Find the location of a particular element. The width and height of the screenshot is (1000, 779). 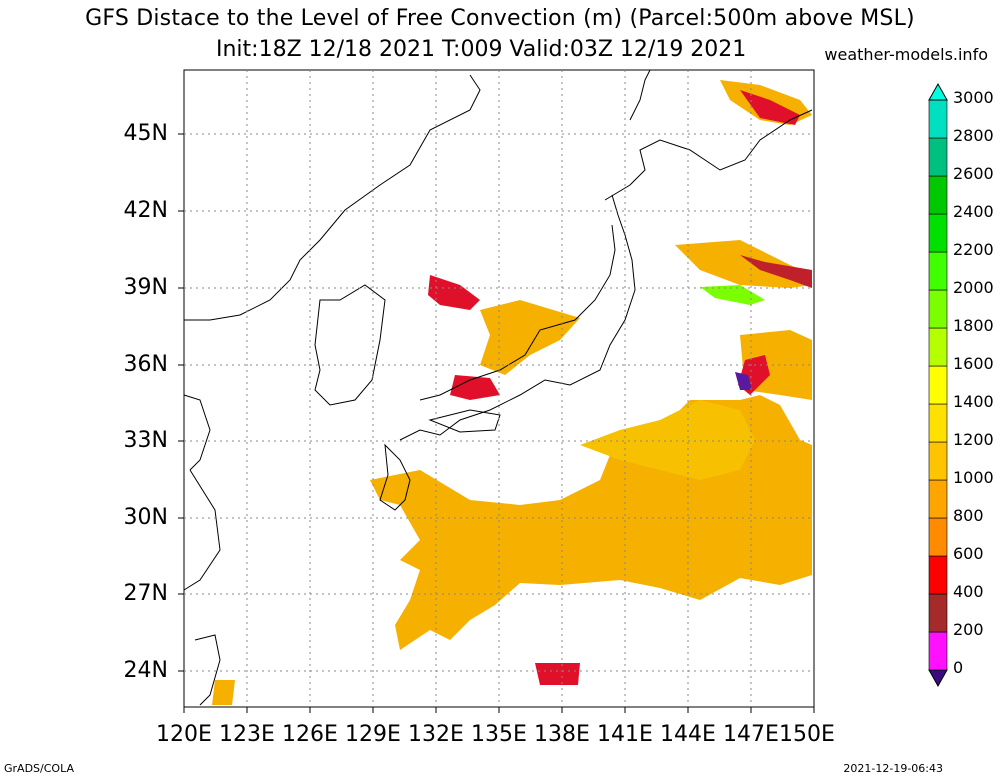

lat-label-30n: 30N is located at coordinates (145, 517).